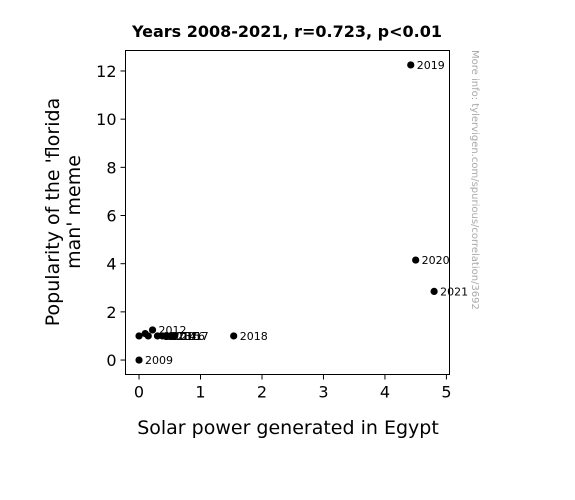 The width and height of the screenshot is (575, 500). Describe the element at coordinates (182, 336) in the screenshot. I see `data-point-label: 2014` at that location.